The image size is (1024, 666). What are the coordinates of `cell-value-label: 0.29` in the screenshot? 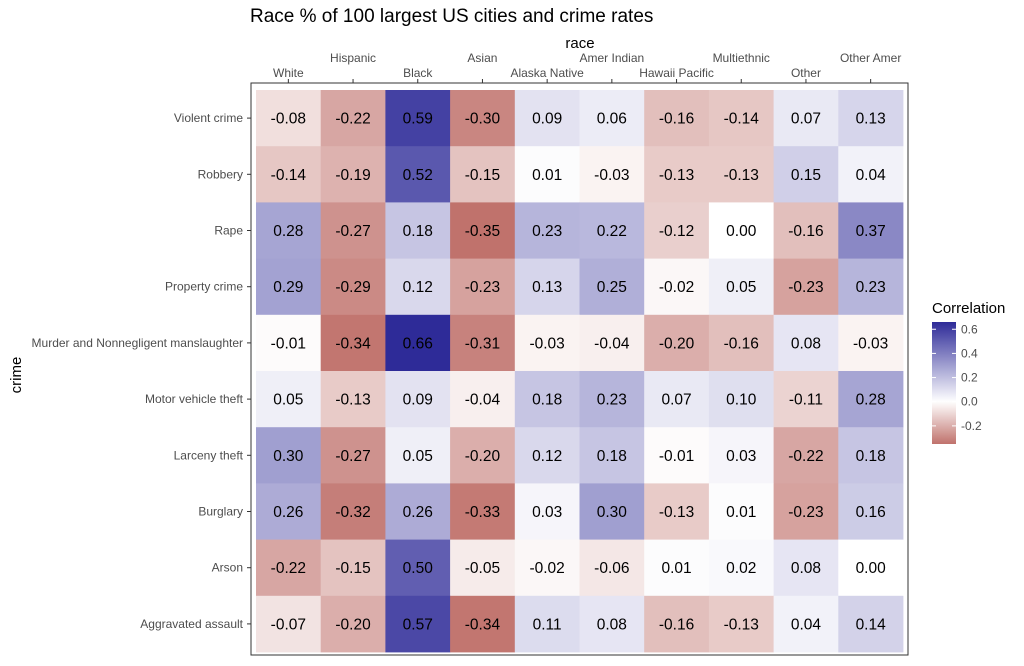 It's located at (288, 287).